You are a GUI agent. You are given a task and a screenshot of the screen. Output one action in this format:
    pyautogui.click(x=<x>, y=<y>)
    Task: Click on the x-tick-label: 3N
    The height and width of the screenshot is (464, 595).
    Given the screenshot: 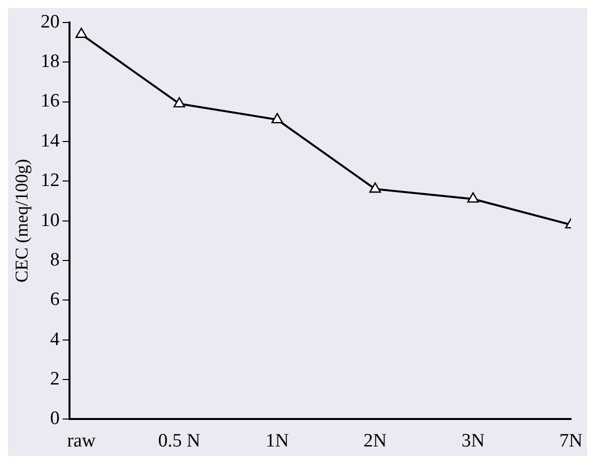 What is the action you would take?
    pyautogui.click(x=473, y=441)
    